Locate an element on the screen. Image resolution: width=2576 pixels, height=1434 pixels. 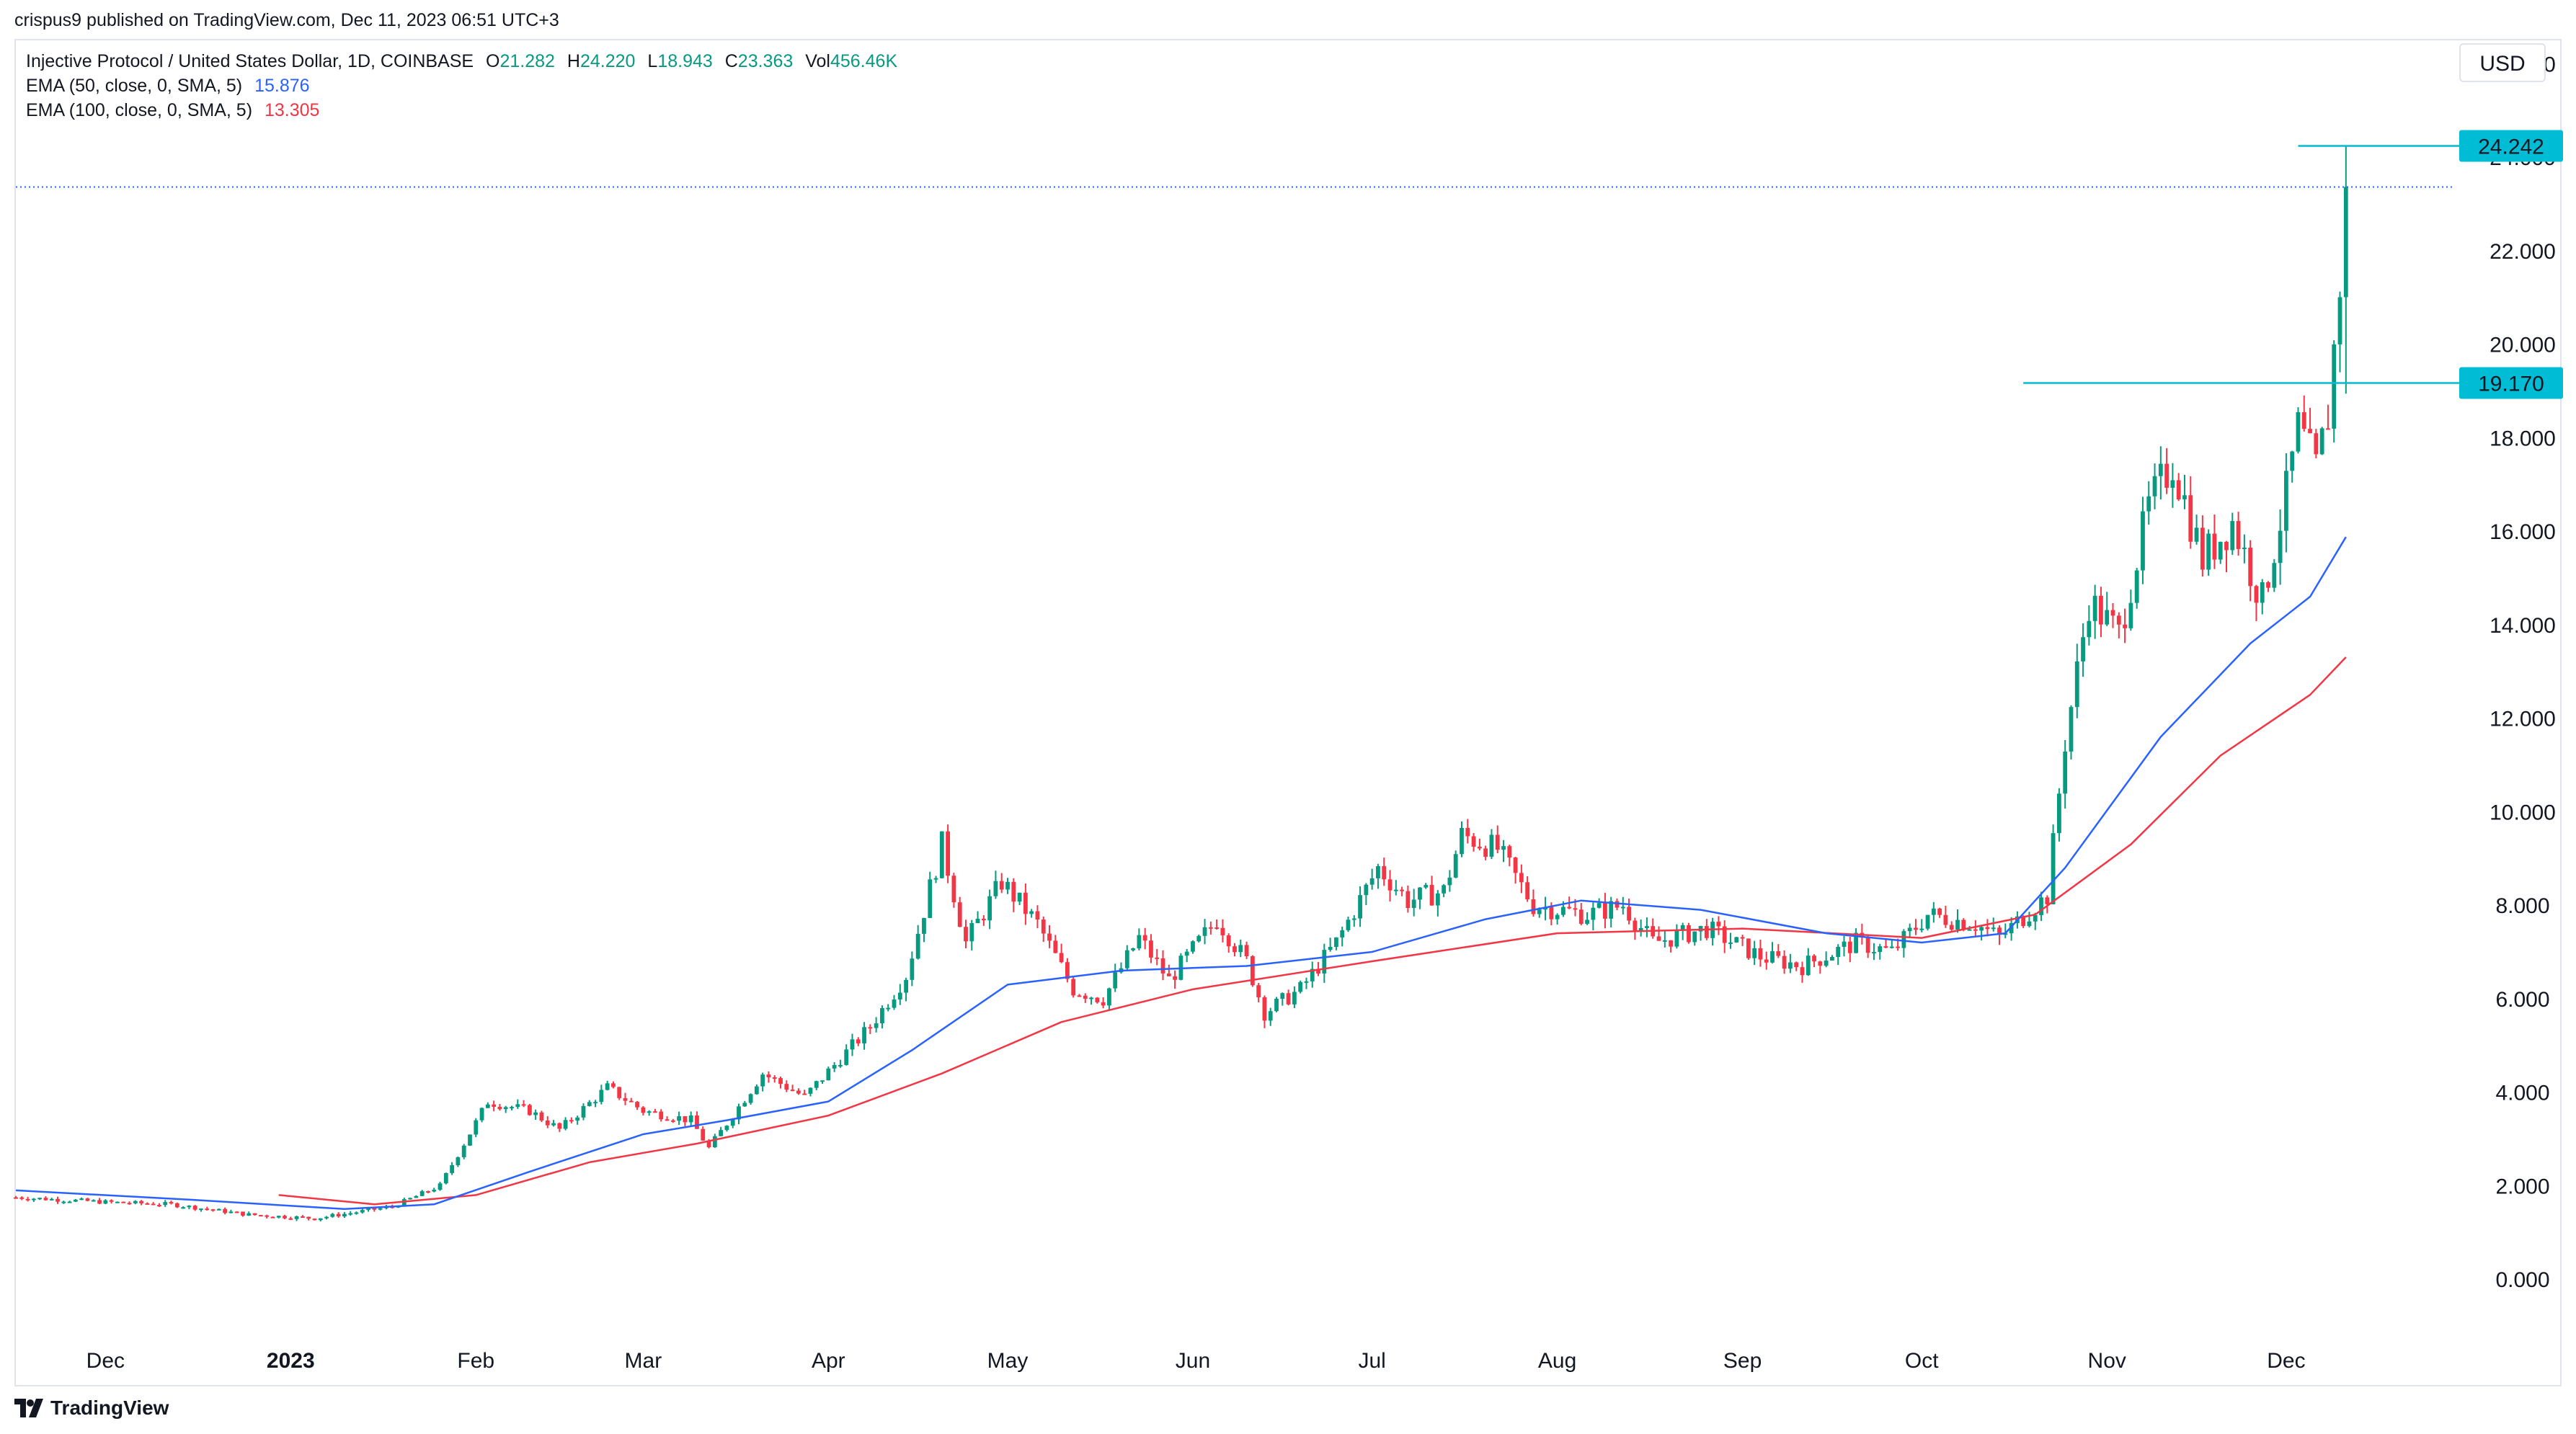
currency-selector: USD is located at coordinates (2502, 62).